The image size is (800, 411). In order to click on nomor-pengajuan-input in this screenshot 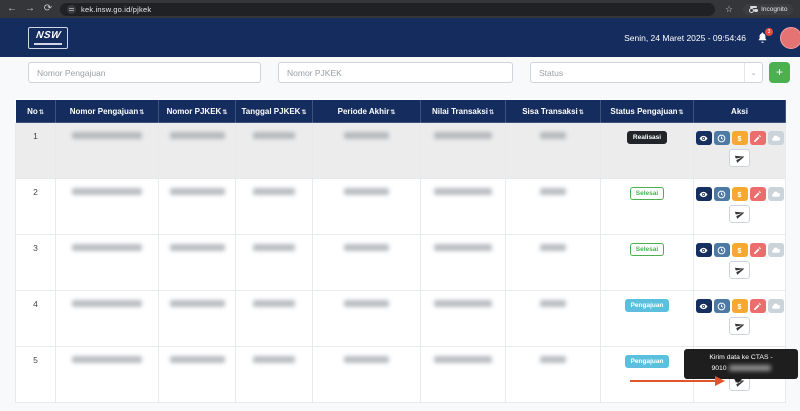, I will do `click(144, 72)`.